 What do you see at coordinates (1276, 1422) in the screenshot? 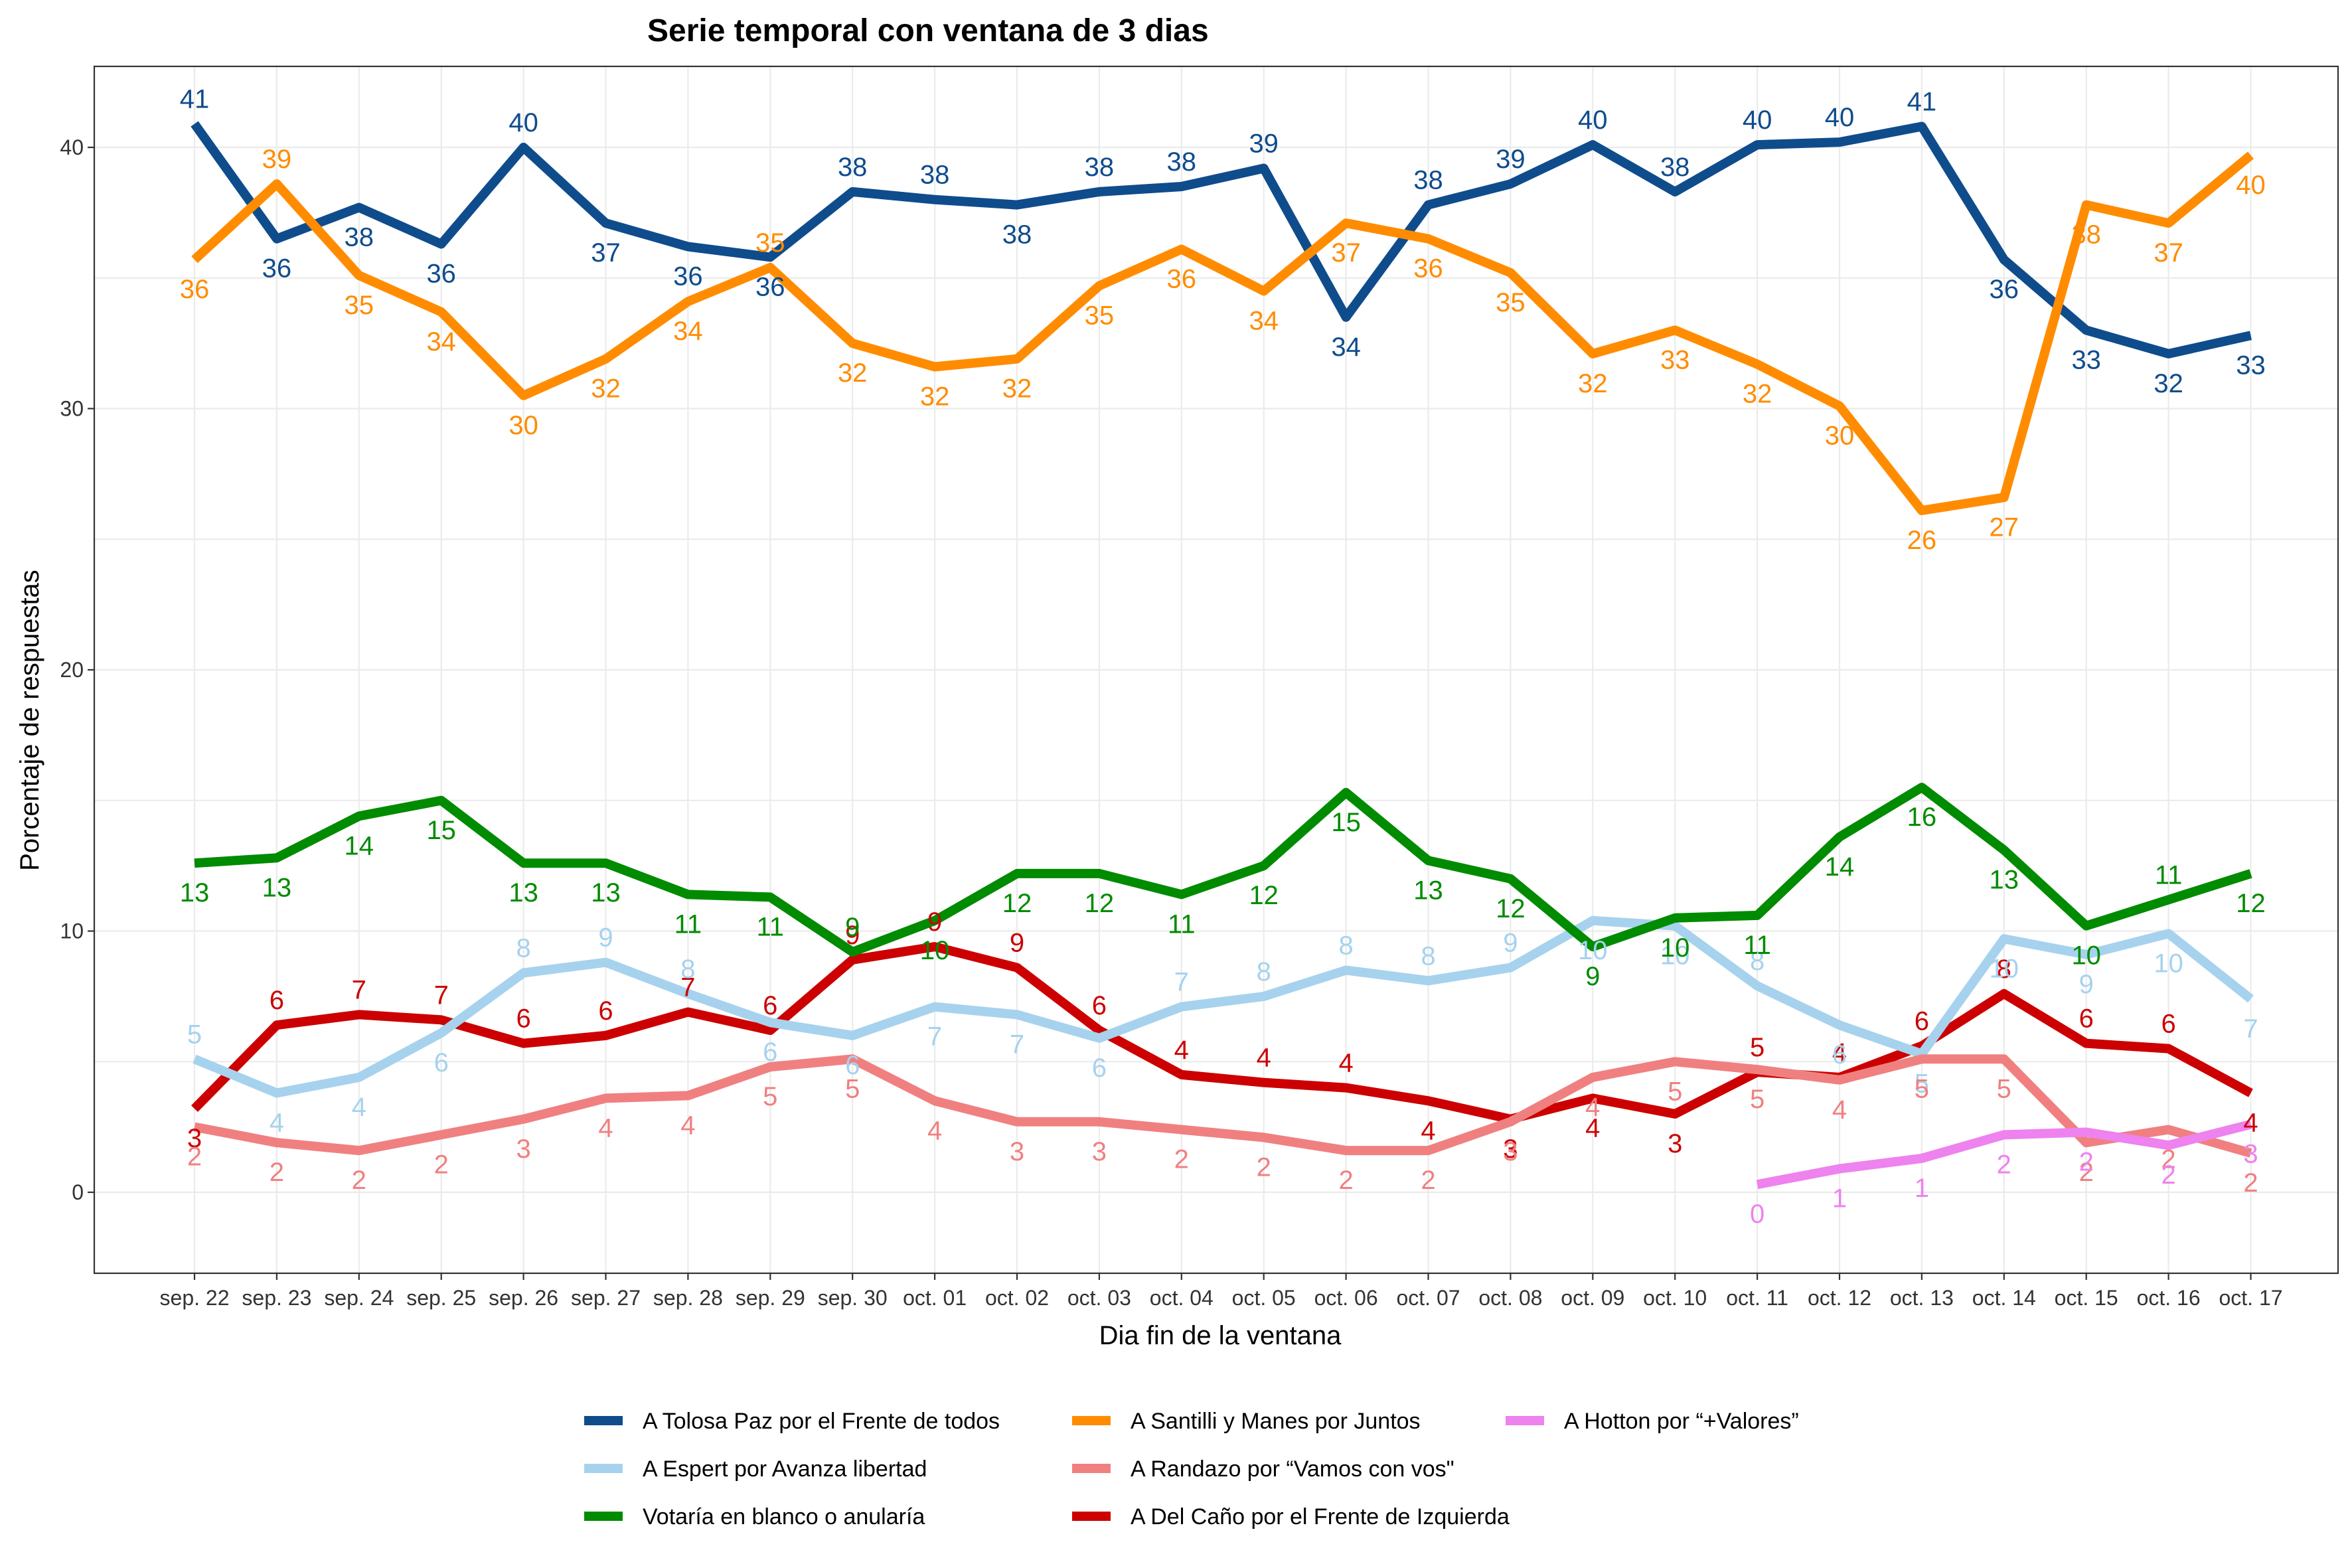
I see `legend-label: A Santilli y Manes por Juntos` at bounding box center [1276, 1422].